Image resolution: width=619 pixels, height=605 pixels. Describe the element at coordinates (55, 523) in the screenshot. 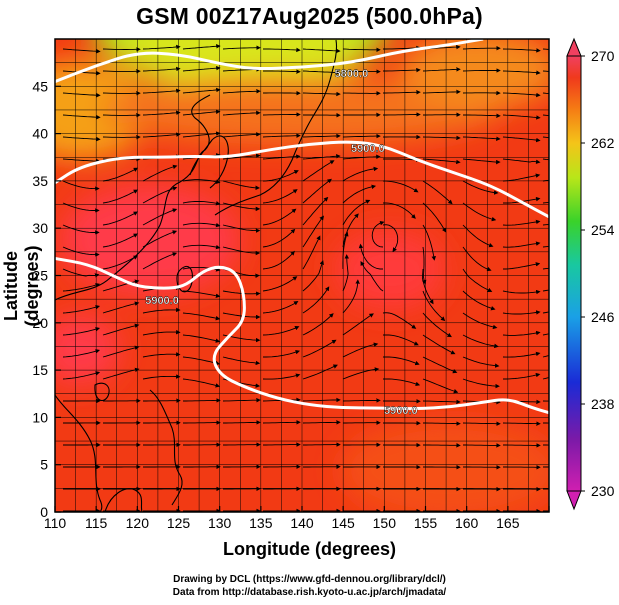

I see `x-tick-label: 110` at that location.